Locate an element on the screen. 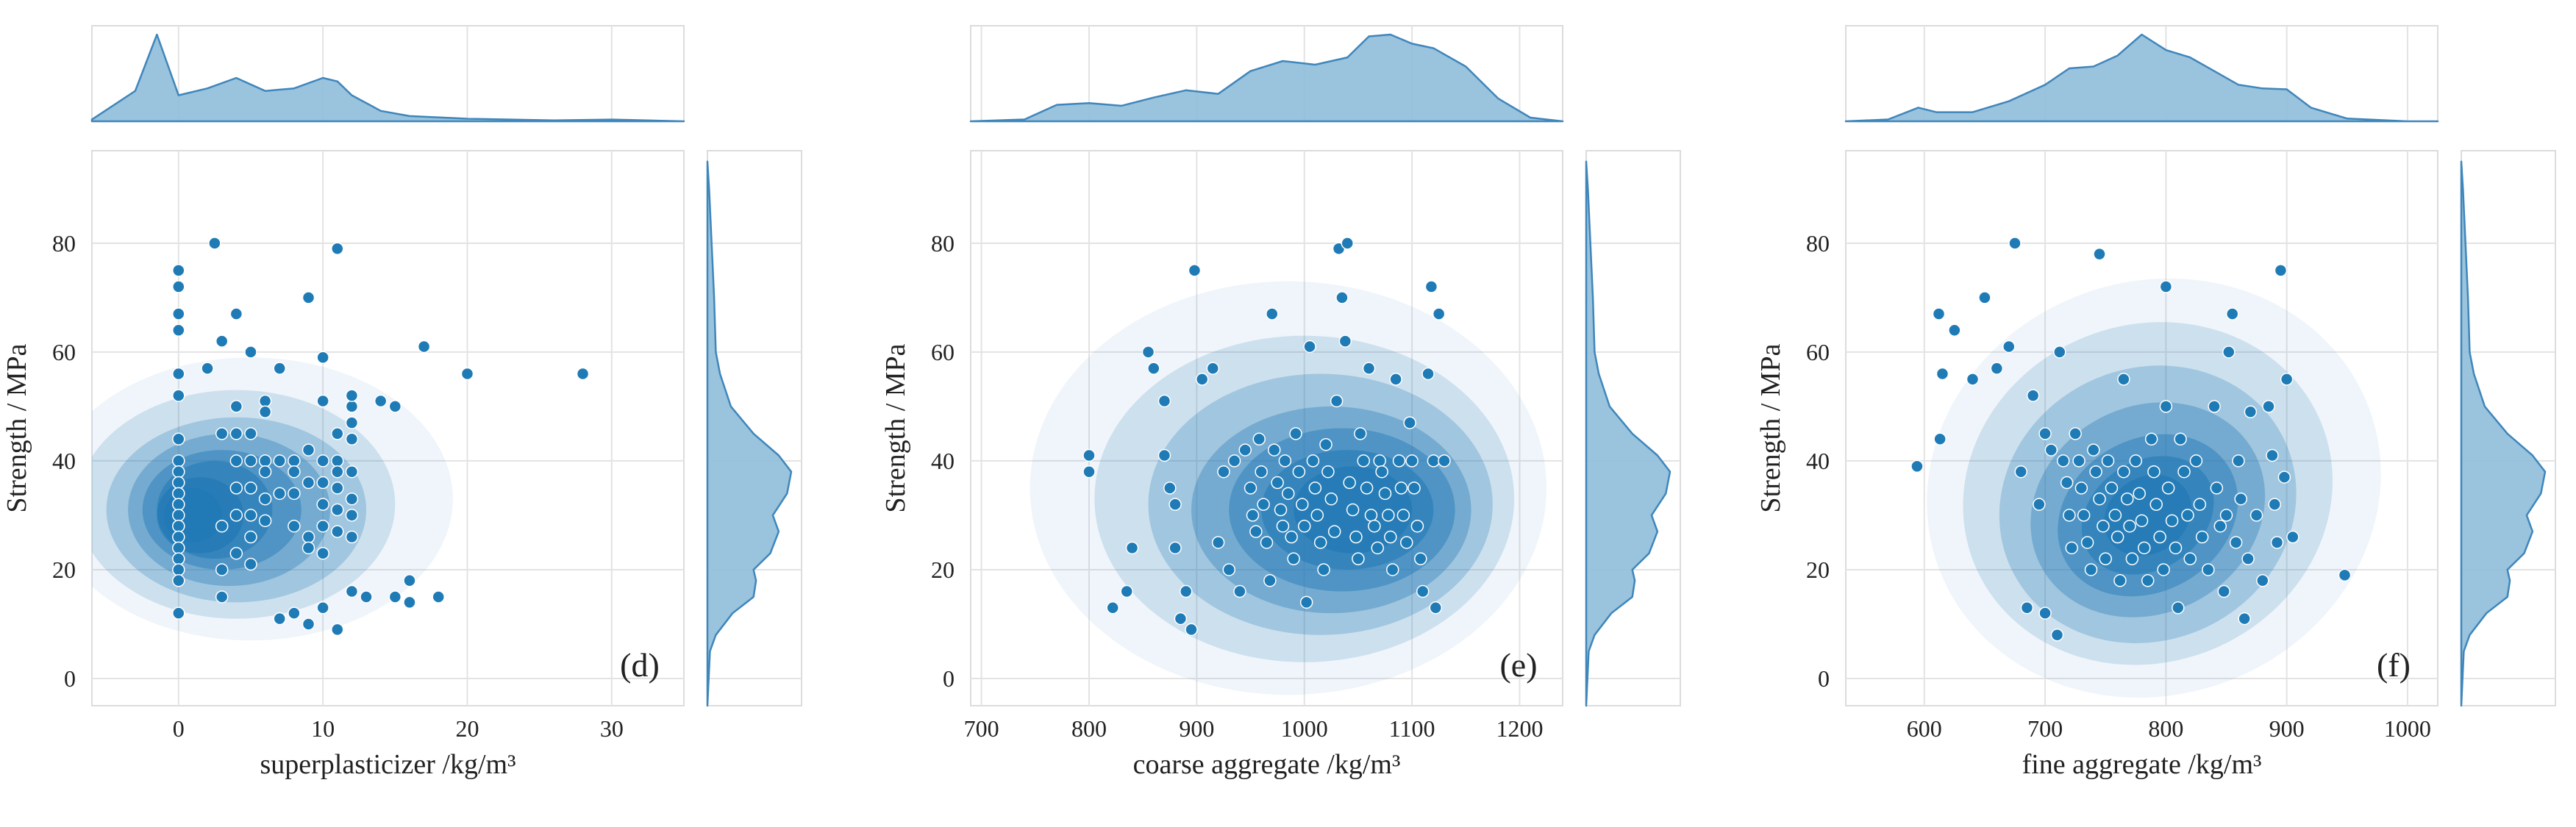 This screenshot has height=827, width=2576. x-tick-label: 1200 is located at coordinates (1519, 728).